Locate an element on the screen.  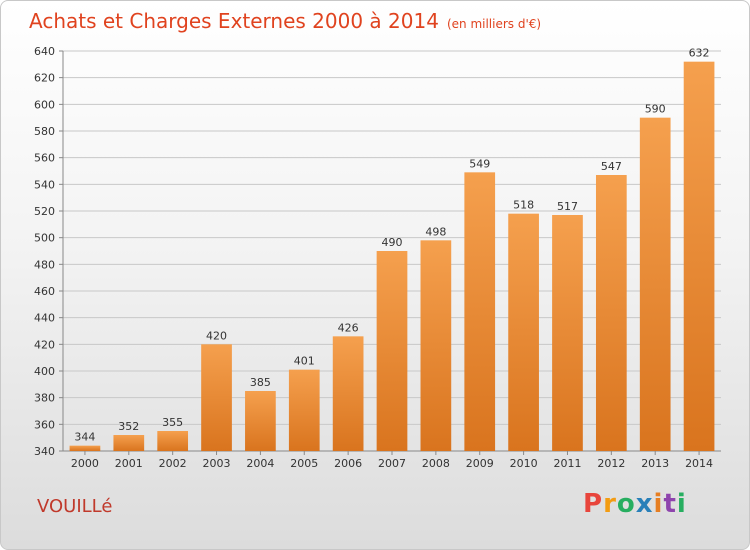
x-tick-label: 2005 is located at coordinates (304, 463).